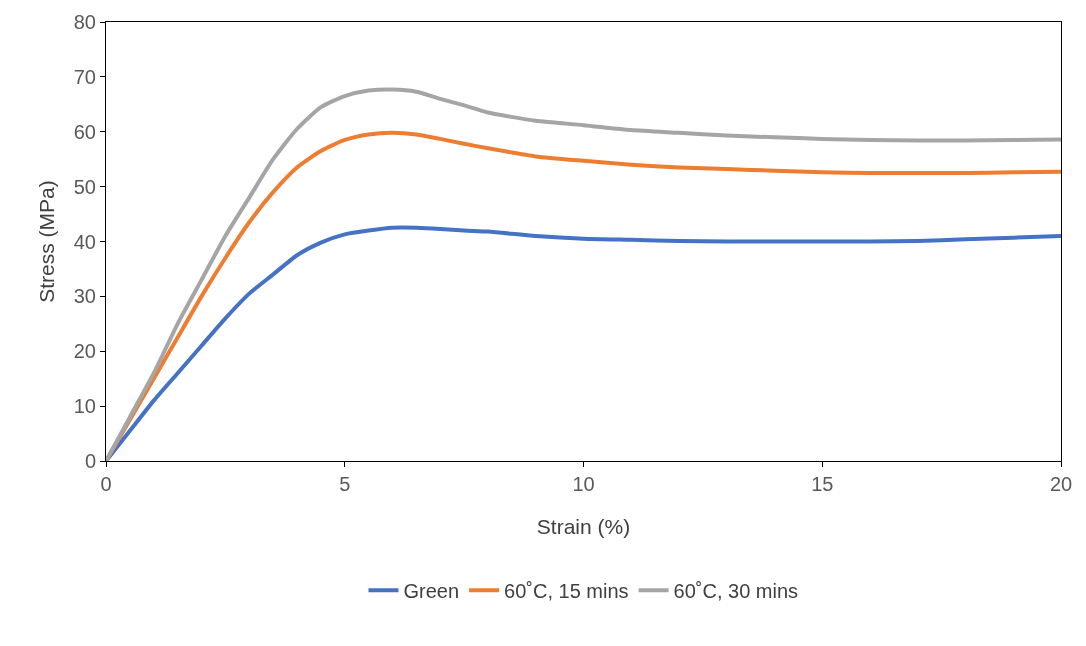 The width and height of the screenshot is (1086, 646). I want to click on y-axis-title: Stress (MPa), so click(46, 241).